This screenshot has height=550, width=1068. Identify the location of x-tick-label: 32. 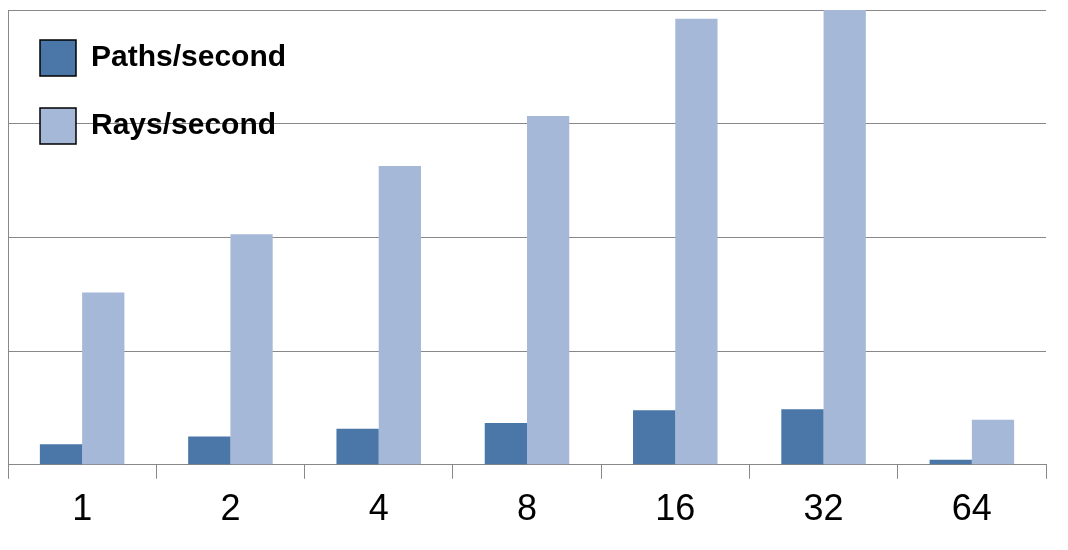
(823, 508).